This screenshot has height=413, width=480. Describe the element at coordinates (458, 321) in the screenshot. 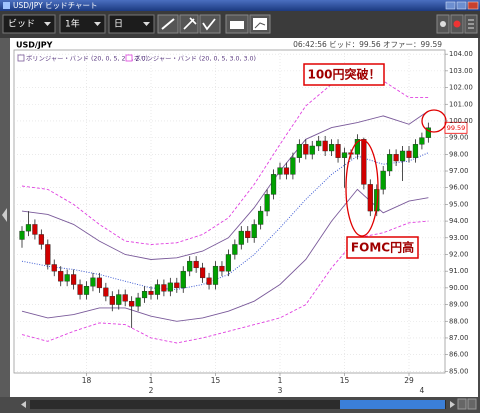

I see `y-tick-label: 88.00` at that location.